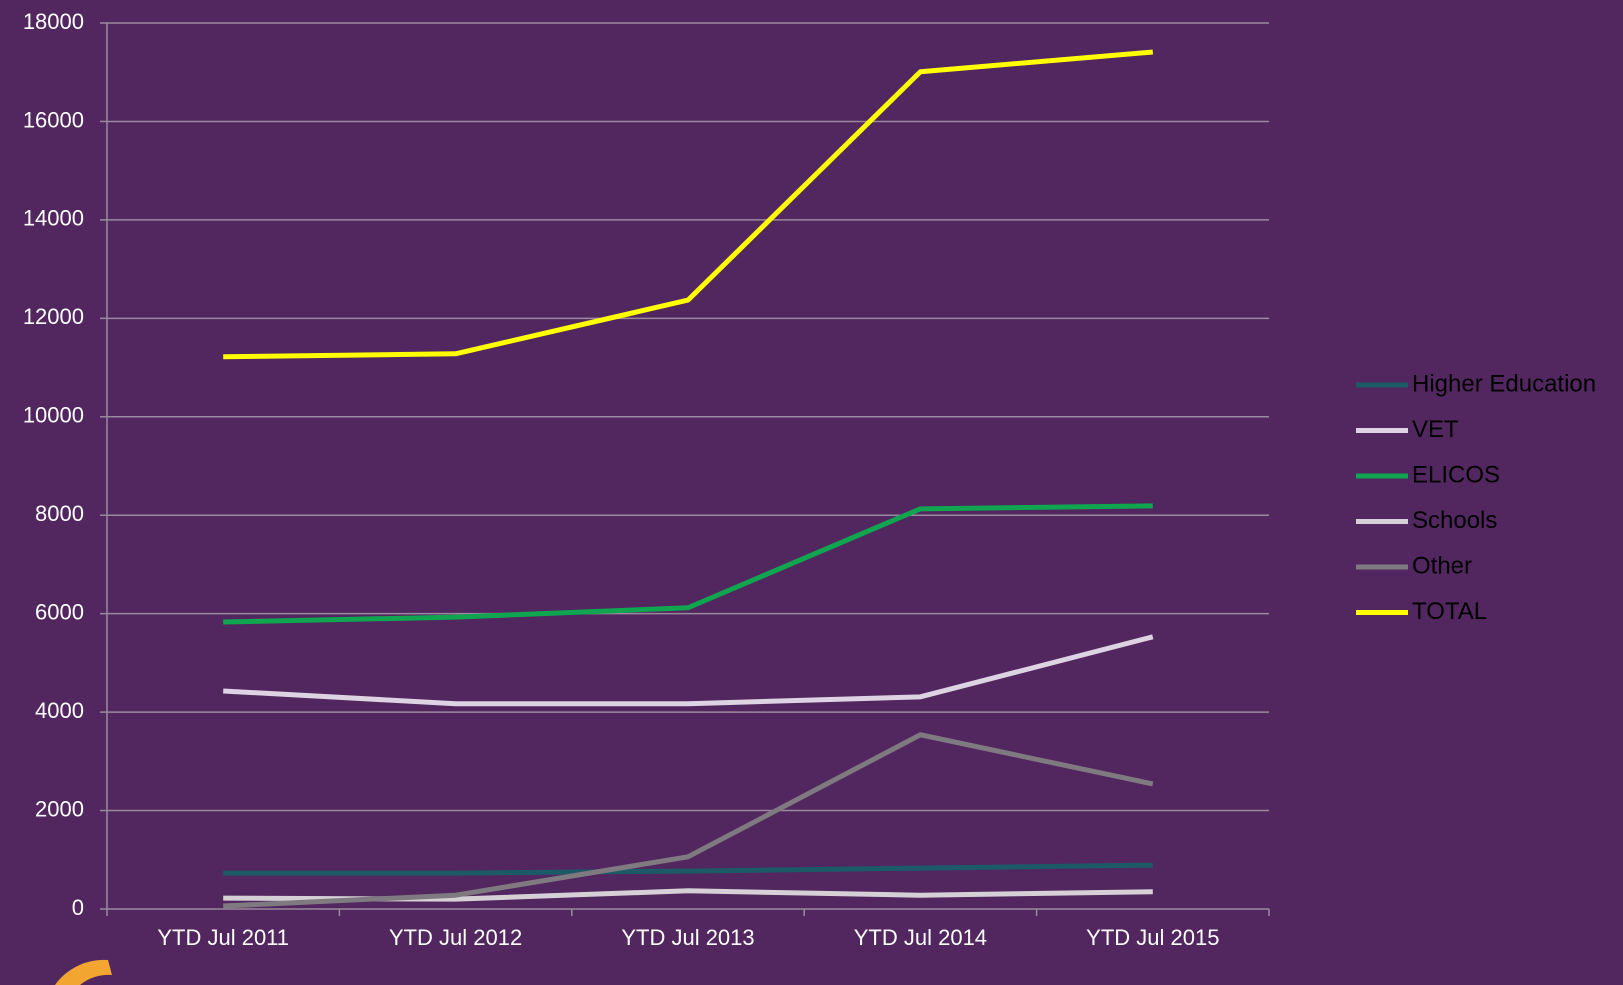 The image size is (1623, 985). I want to click on y-tick-label: 18000, so click(53, 21).